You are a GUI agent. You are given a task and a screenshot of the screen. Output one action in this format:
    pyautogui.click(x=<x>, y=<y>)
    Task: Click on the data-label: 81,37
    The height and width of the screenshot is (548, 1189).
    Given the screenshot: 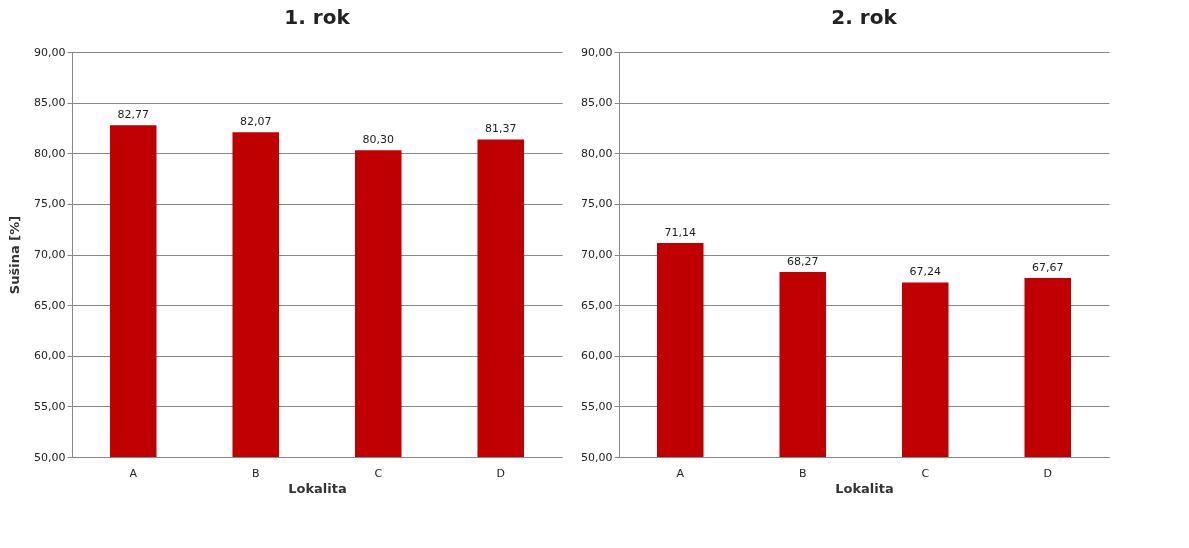 What is the action you would take?
    pyautogui.click(x=501, y=129)
    